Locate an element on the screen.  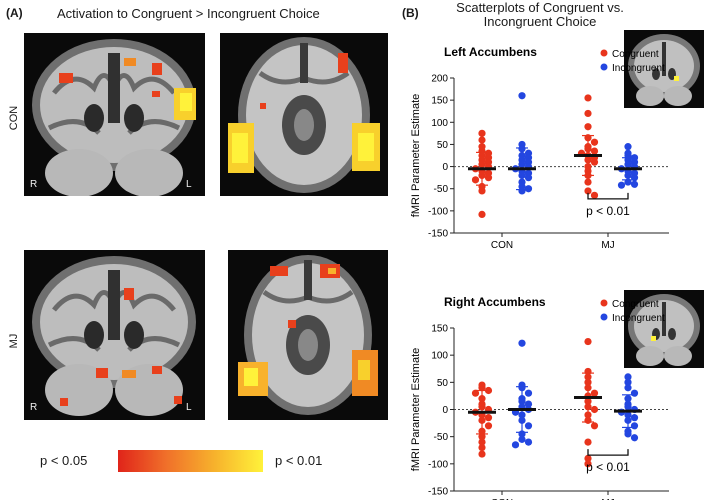
left-accumbens-sig-label: p < 0.01 is located at coordinates (608, 211).